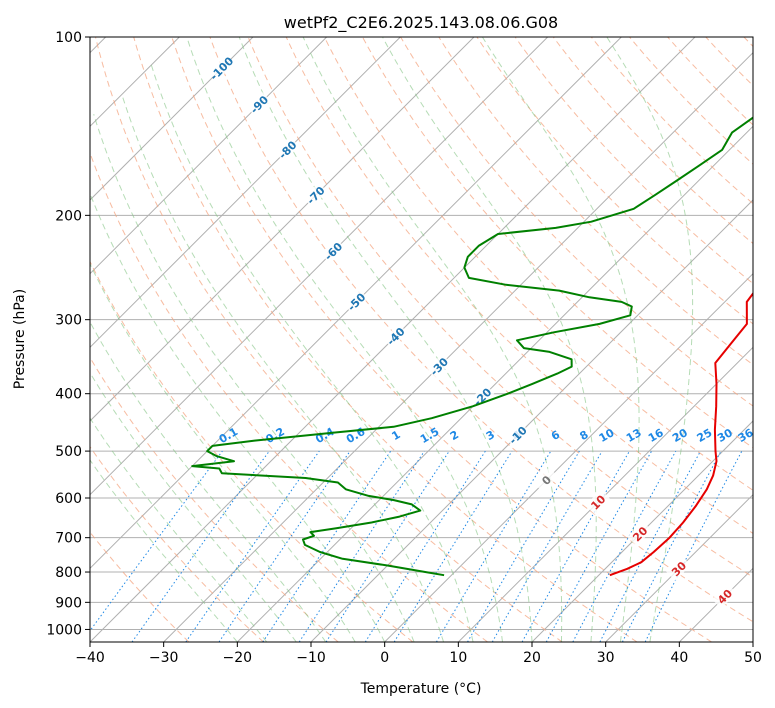 The image size is (775, 708). I want to click on chart-title: wetPf2_C2E6.2025.143.08.06.G08, so click(421, 23).